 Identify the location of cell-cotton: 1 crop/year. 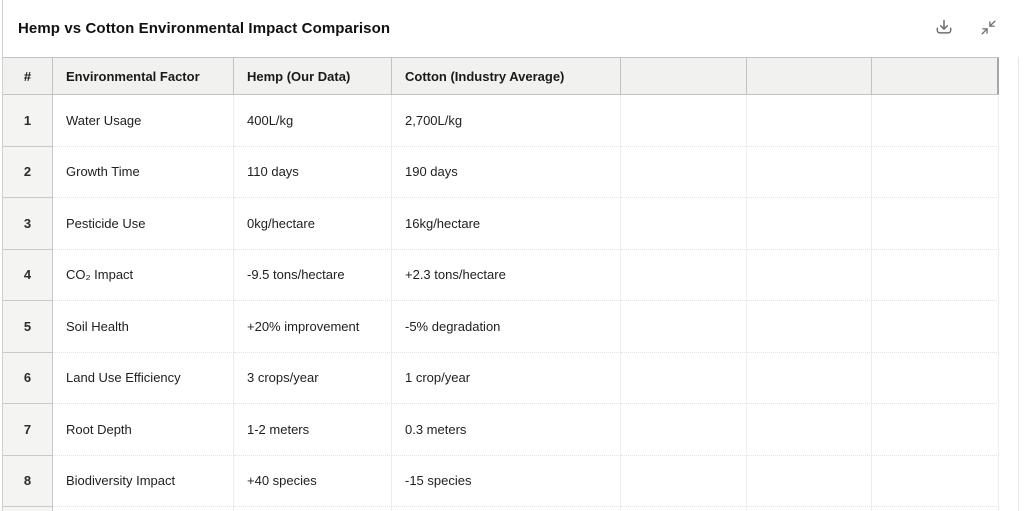
(506, 378).